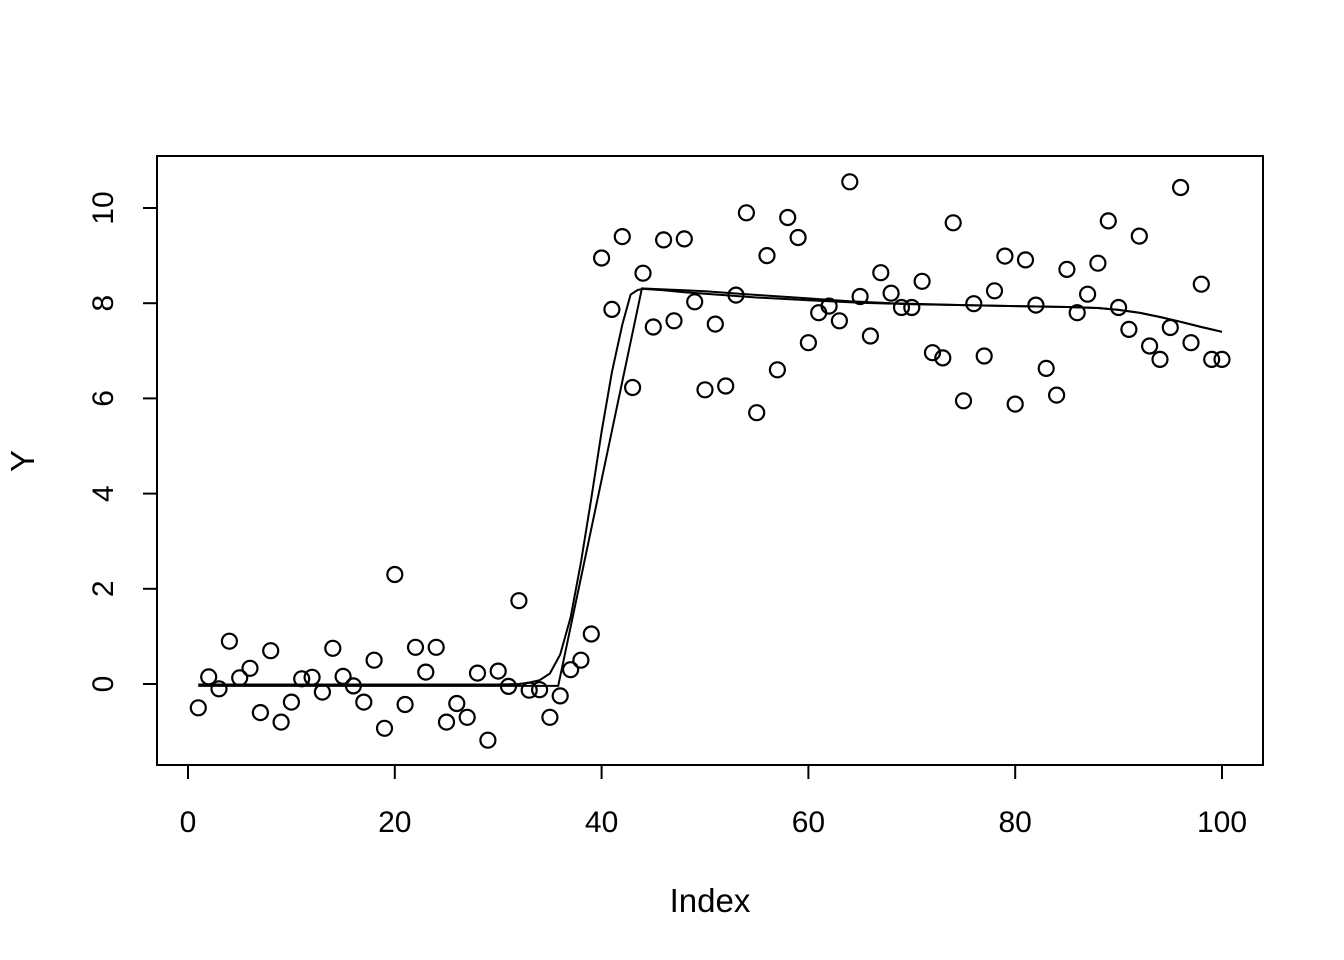 This screenshot has width=1344, height=960. I want to click on y-axis-ticks, so click(150, 446).